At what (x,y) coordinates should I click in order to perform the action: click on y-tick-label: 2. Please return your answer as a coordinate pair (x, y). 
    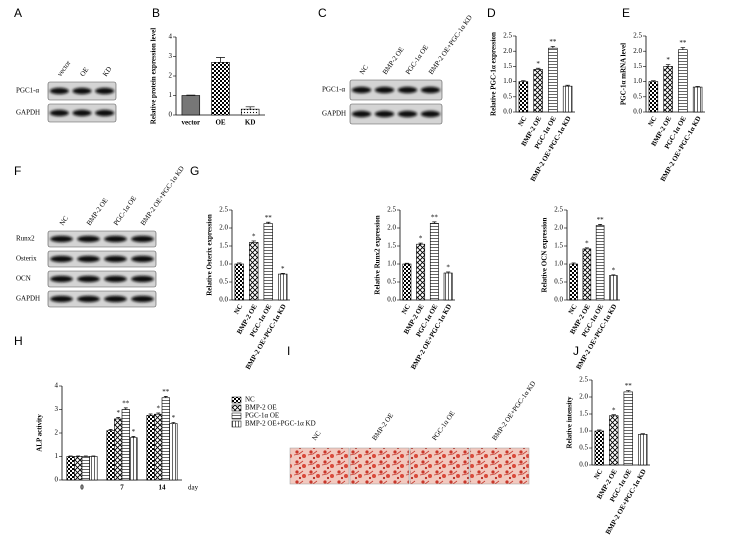
    Looking at the image, I should click on (57, 433).